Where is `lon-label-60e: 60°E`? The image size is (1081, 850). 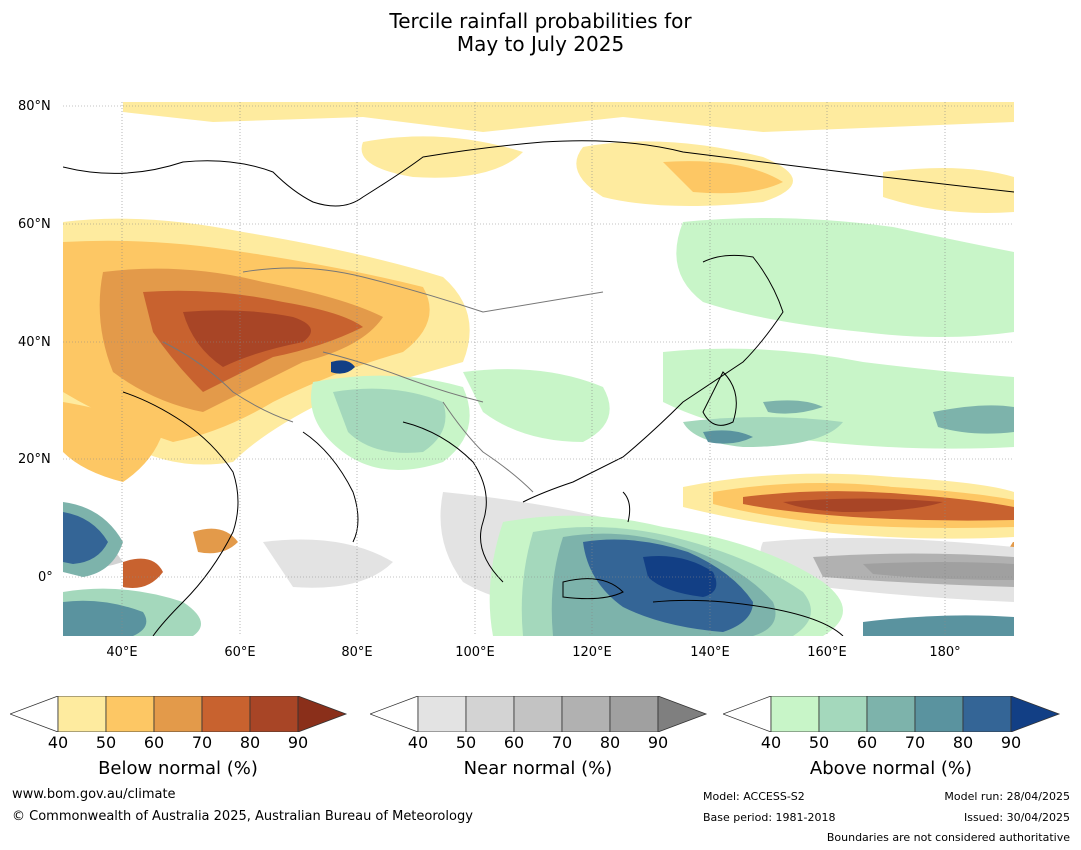 lon-label-60e: 60°E is located at coordinates (240, 652).